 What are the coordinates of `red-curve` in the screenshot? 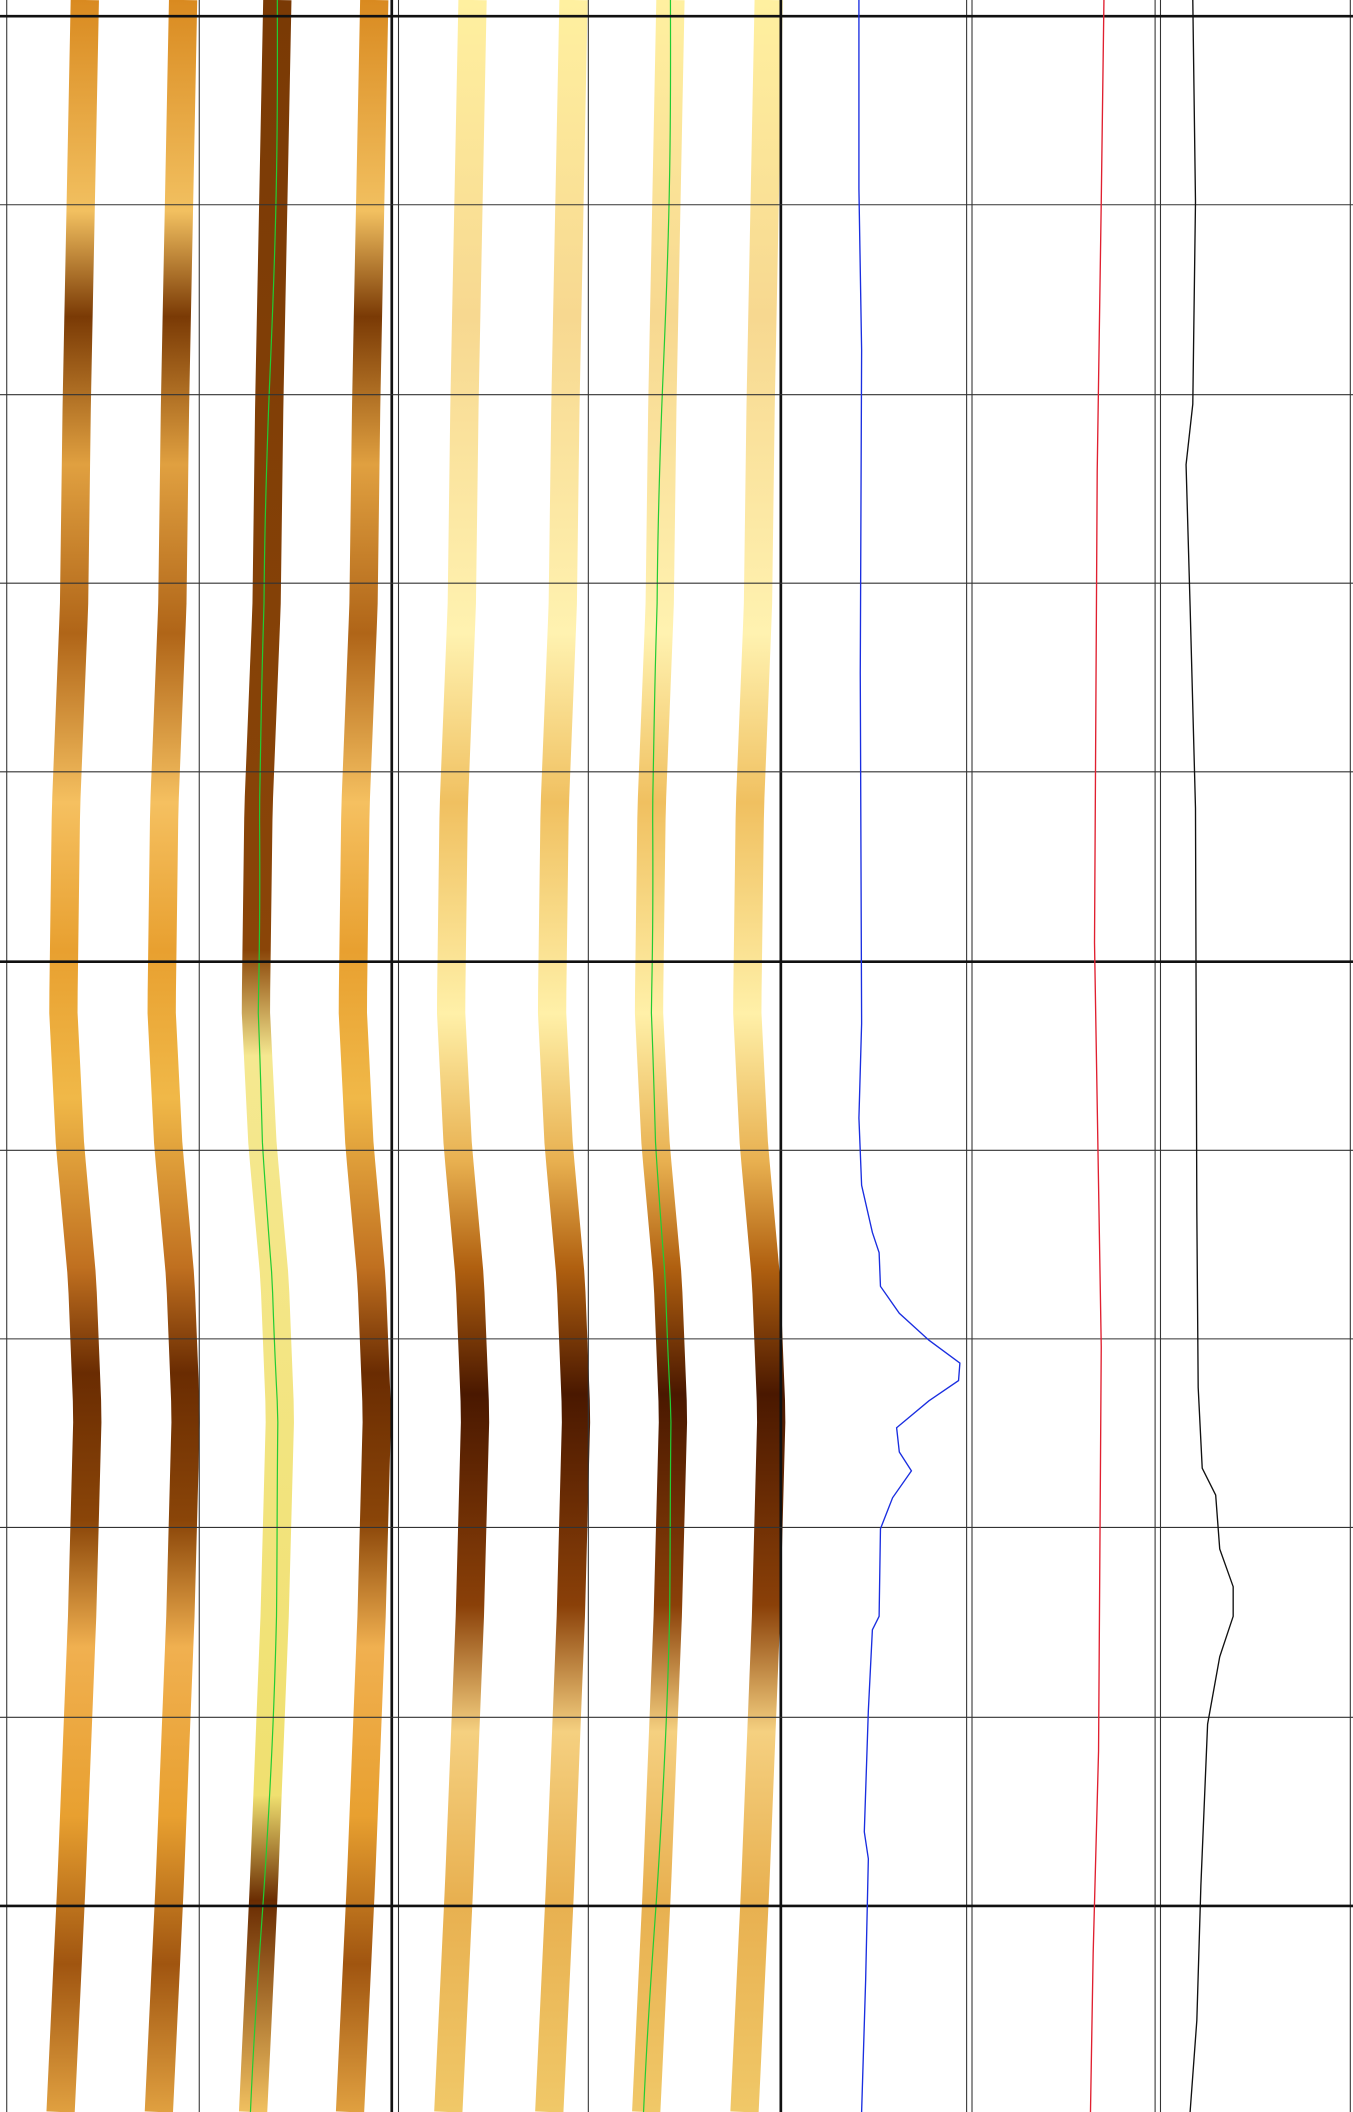 It's located at (1097, 1056).